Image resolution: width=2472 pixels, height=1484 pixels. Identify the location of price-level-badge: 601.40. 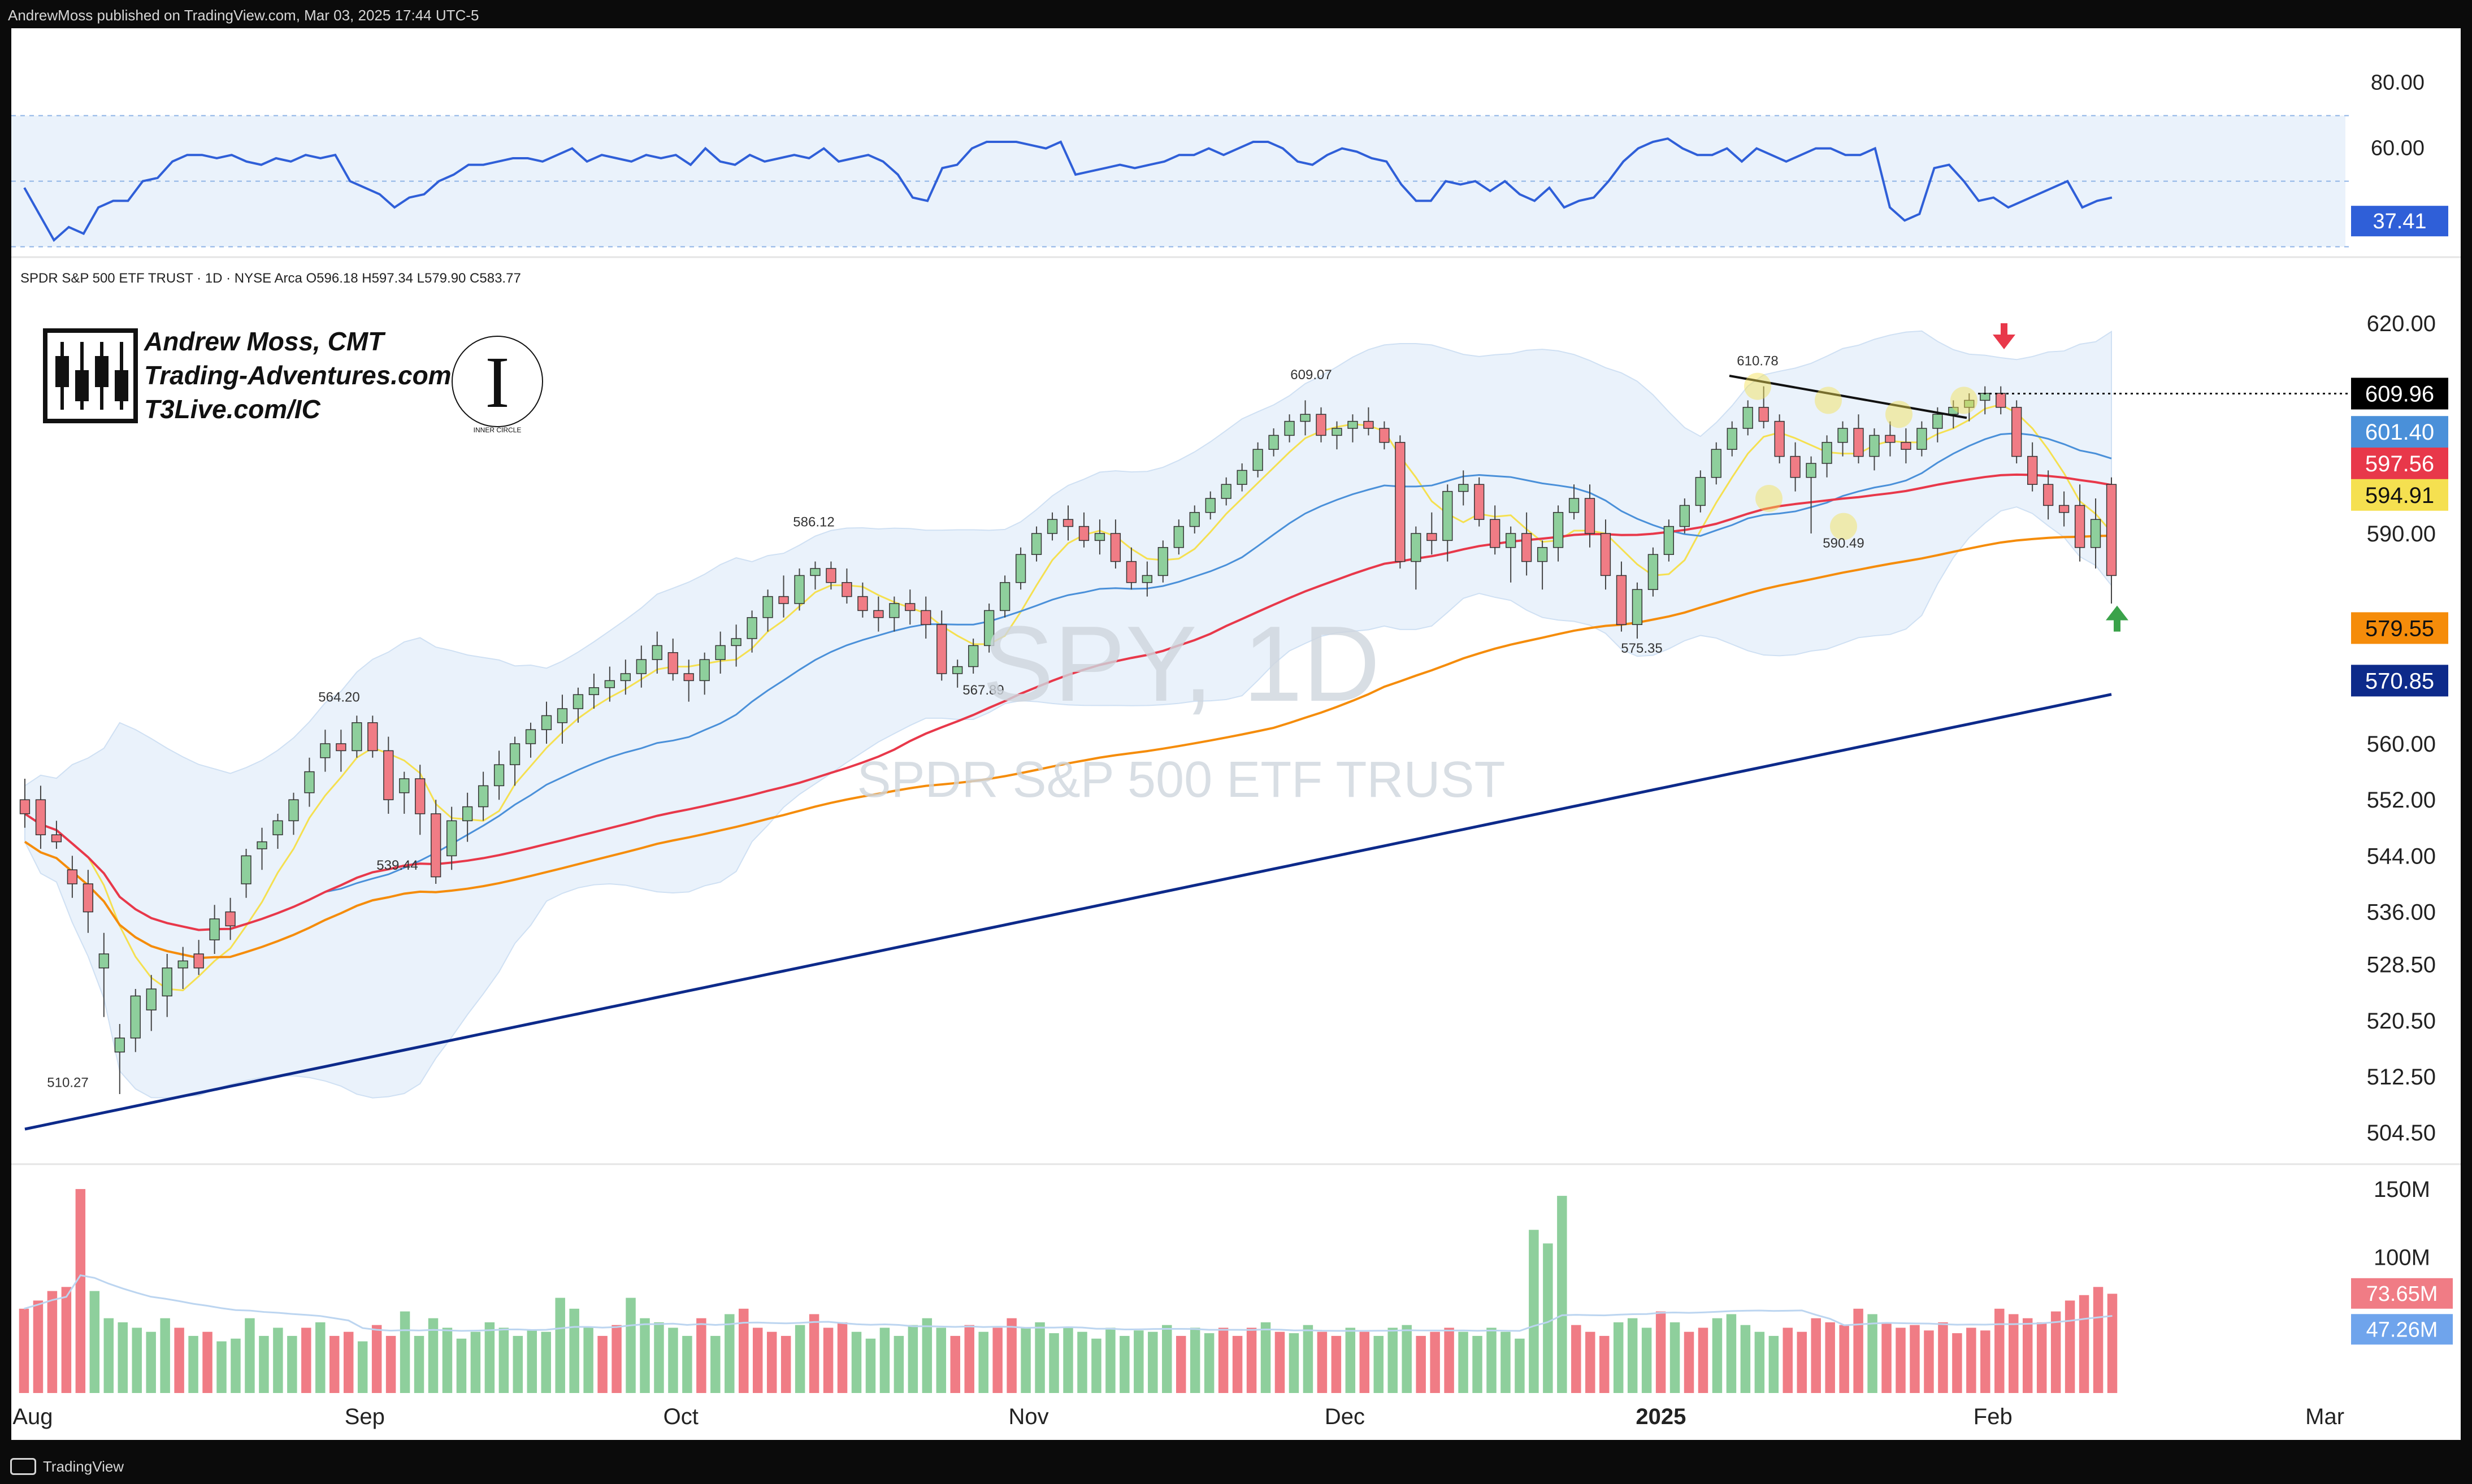
(2400, 432).